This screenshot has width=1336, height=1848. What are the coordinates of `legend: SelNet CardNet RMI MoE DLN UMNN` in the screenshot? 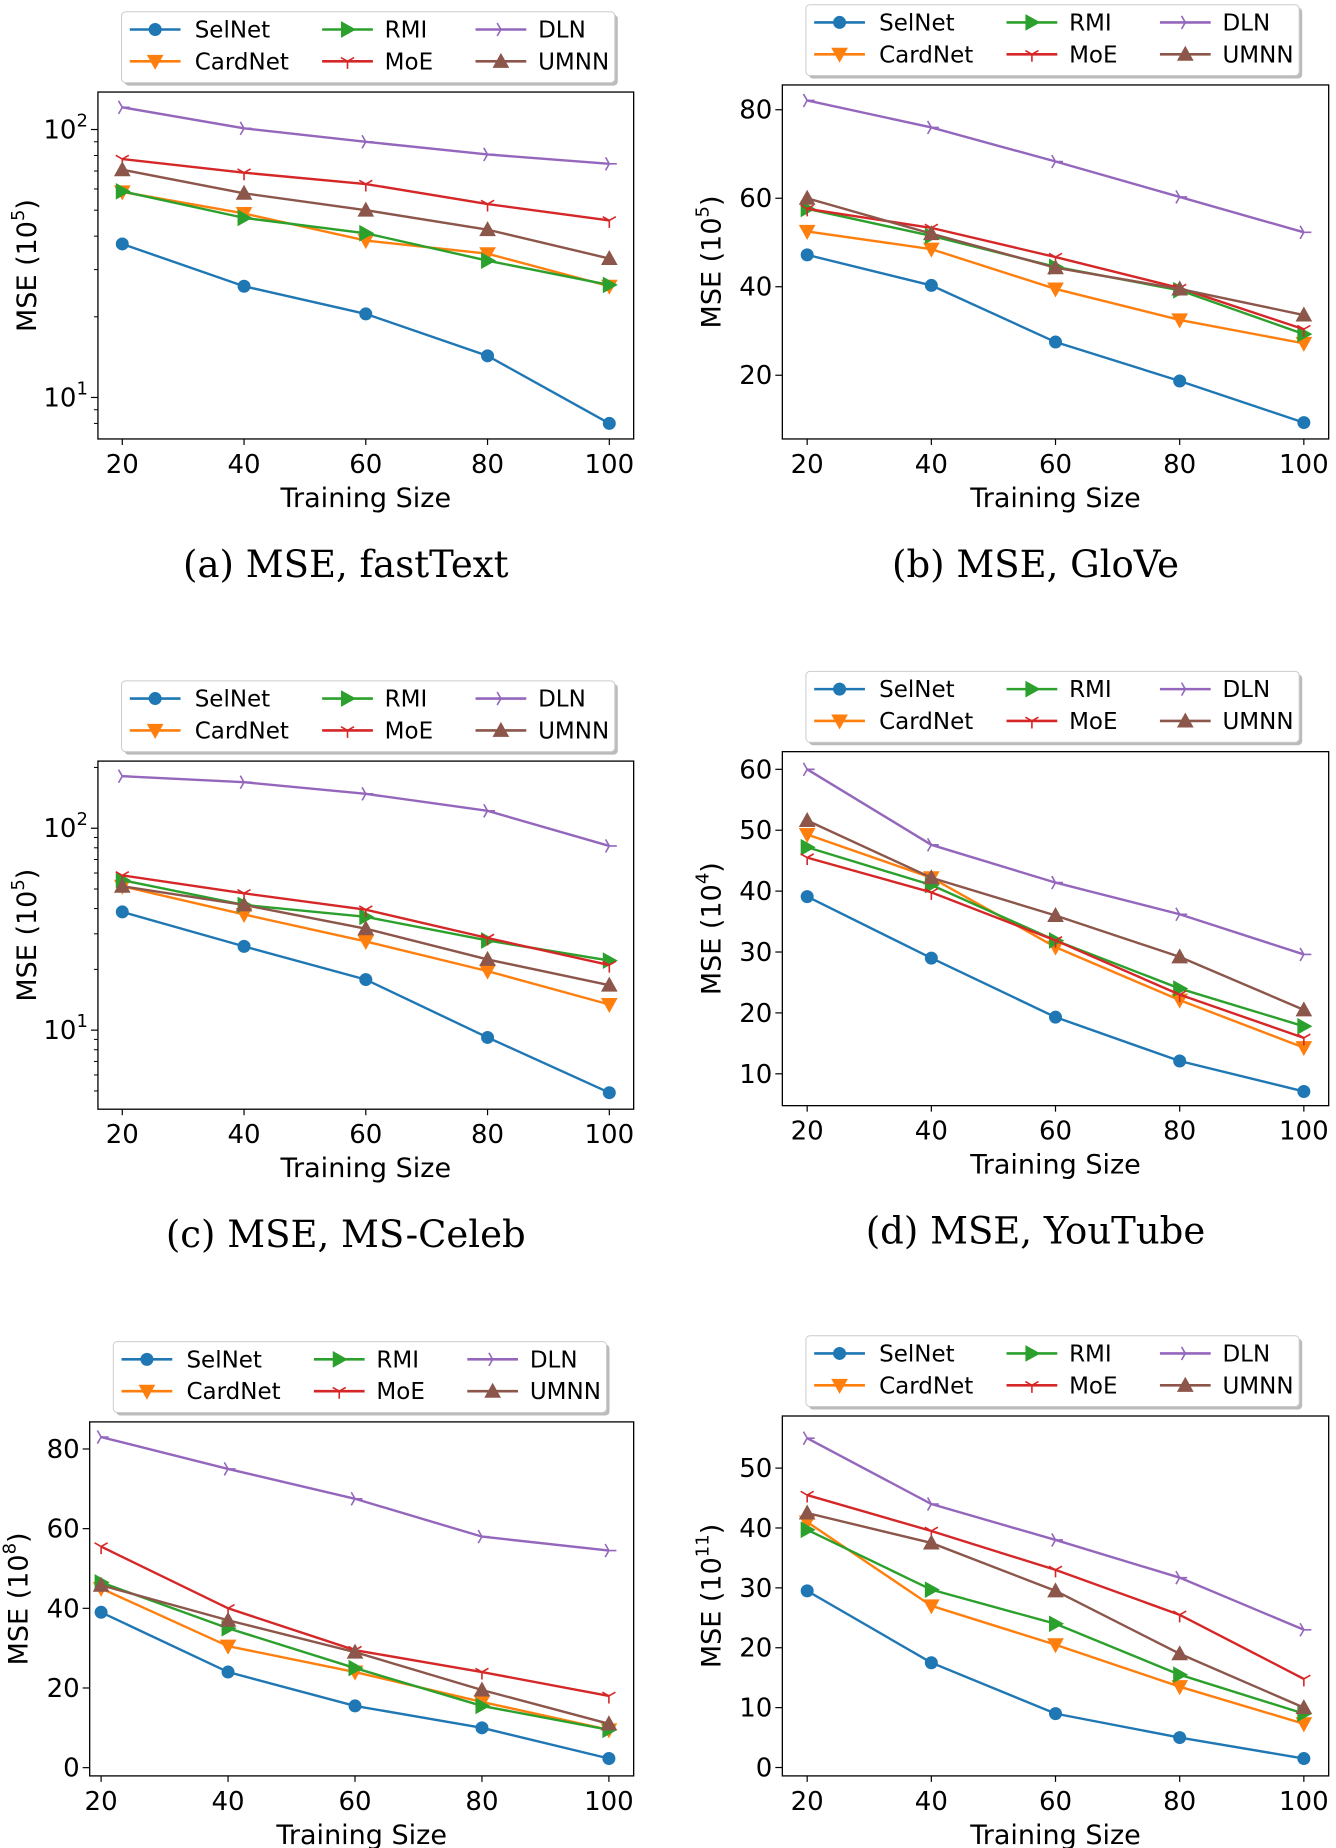 It's located at (369, 717).